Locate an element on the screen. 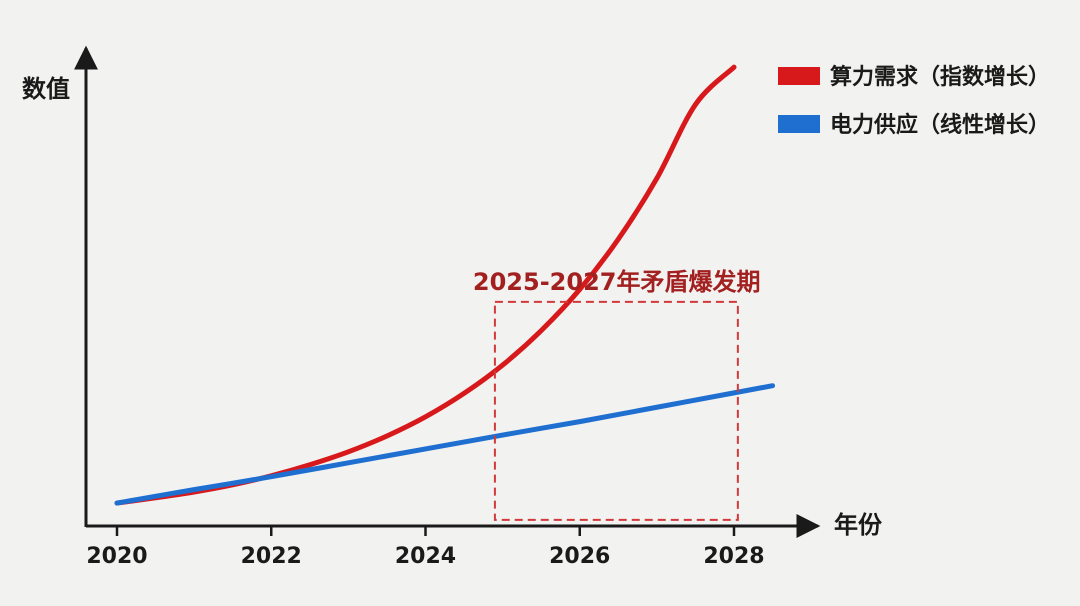 Image resolution: width=1080 pixels, height=606 pixels. x-tick-label-2026: 2026 is located at coordinates (579, 556).